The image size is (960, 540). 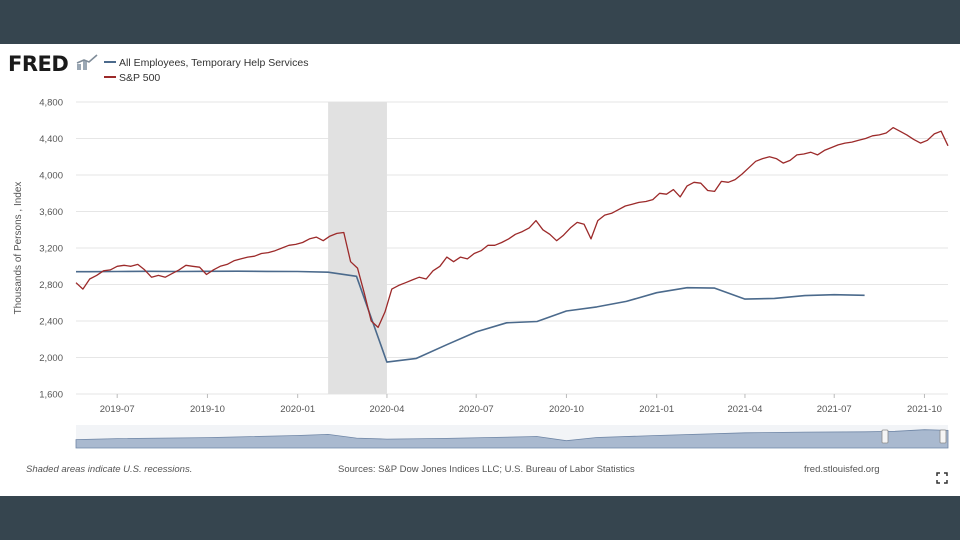 I want to click on recession-shading, so click(x=357, y=248).